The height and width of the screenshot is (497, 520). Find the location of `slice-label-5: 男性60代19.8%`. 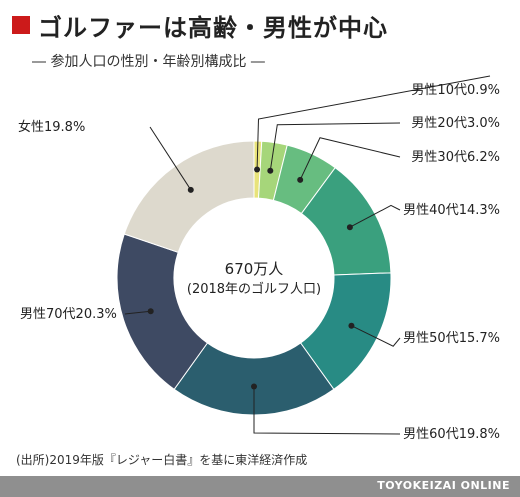

slice-label-5: 男性60代19.8% is located at coordinates (451, 434).